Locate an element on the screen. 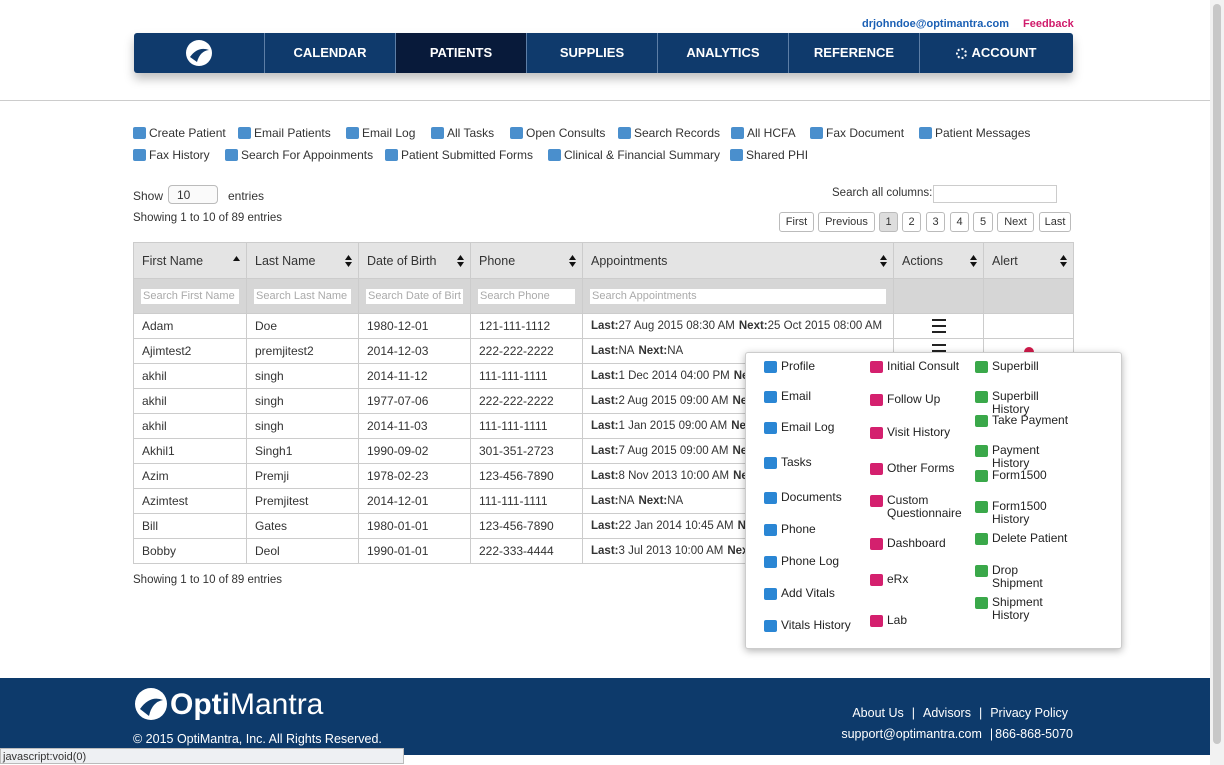  link-label: Search Records is located at coordinates (677, 133).